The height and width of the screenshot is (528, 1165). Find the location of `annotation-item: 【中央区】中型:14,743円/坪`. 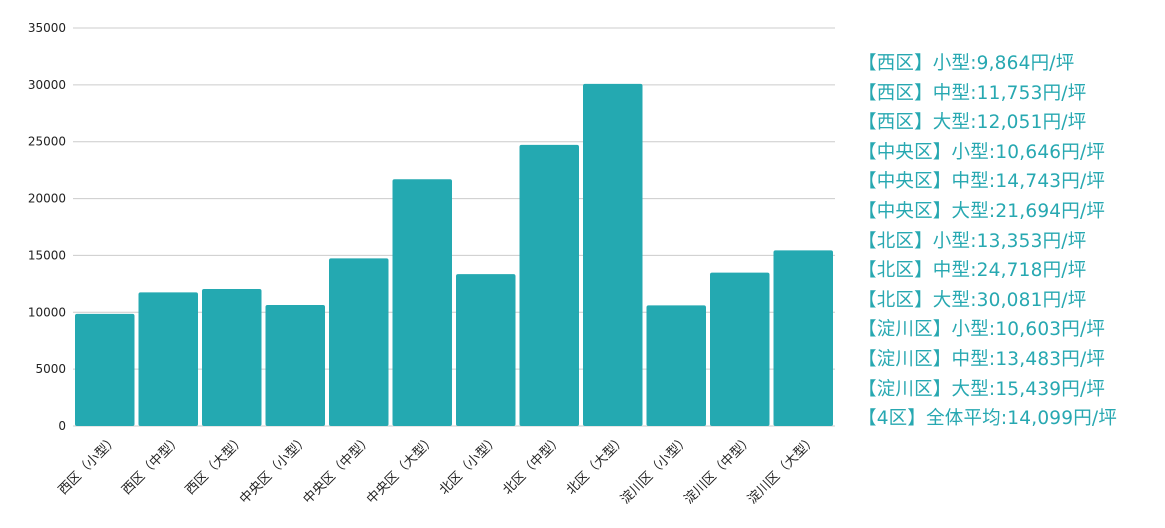

annotation-item: 【中央区】中型:14,743円/坪 is located at coordinates (982, 182).